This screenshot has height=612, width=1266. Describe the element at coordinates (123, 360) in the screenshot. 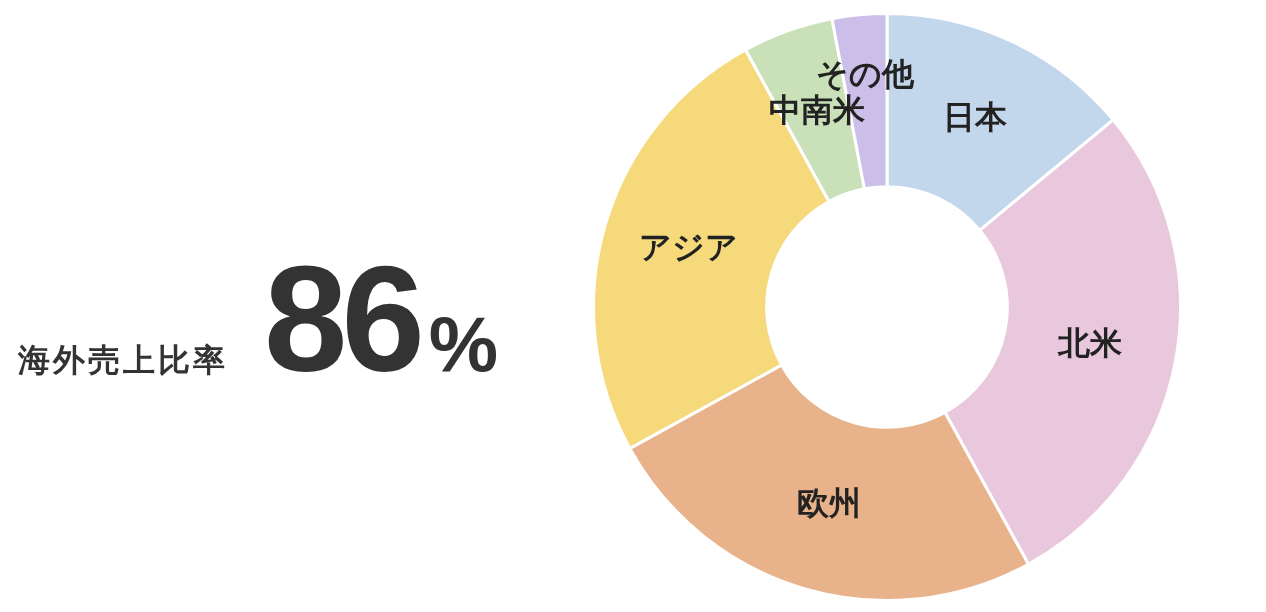

I see `text: 海外売上比率` at that location.